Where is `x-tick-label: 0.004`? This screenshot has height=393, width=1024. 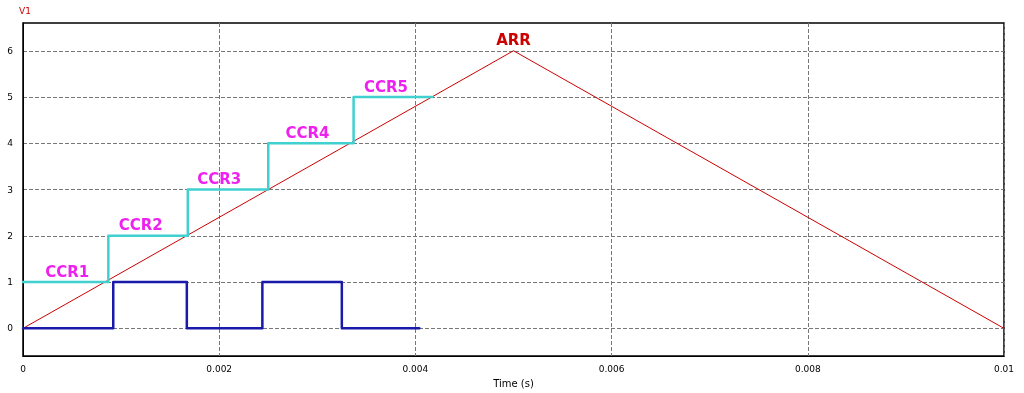
x-tick-label: 0.004 is located at coordinates (415, 368).